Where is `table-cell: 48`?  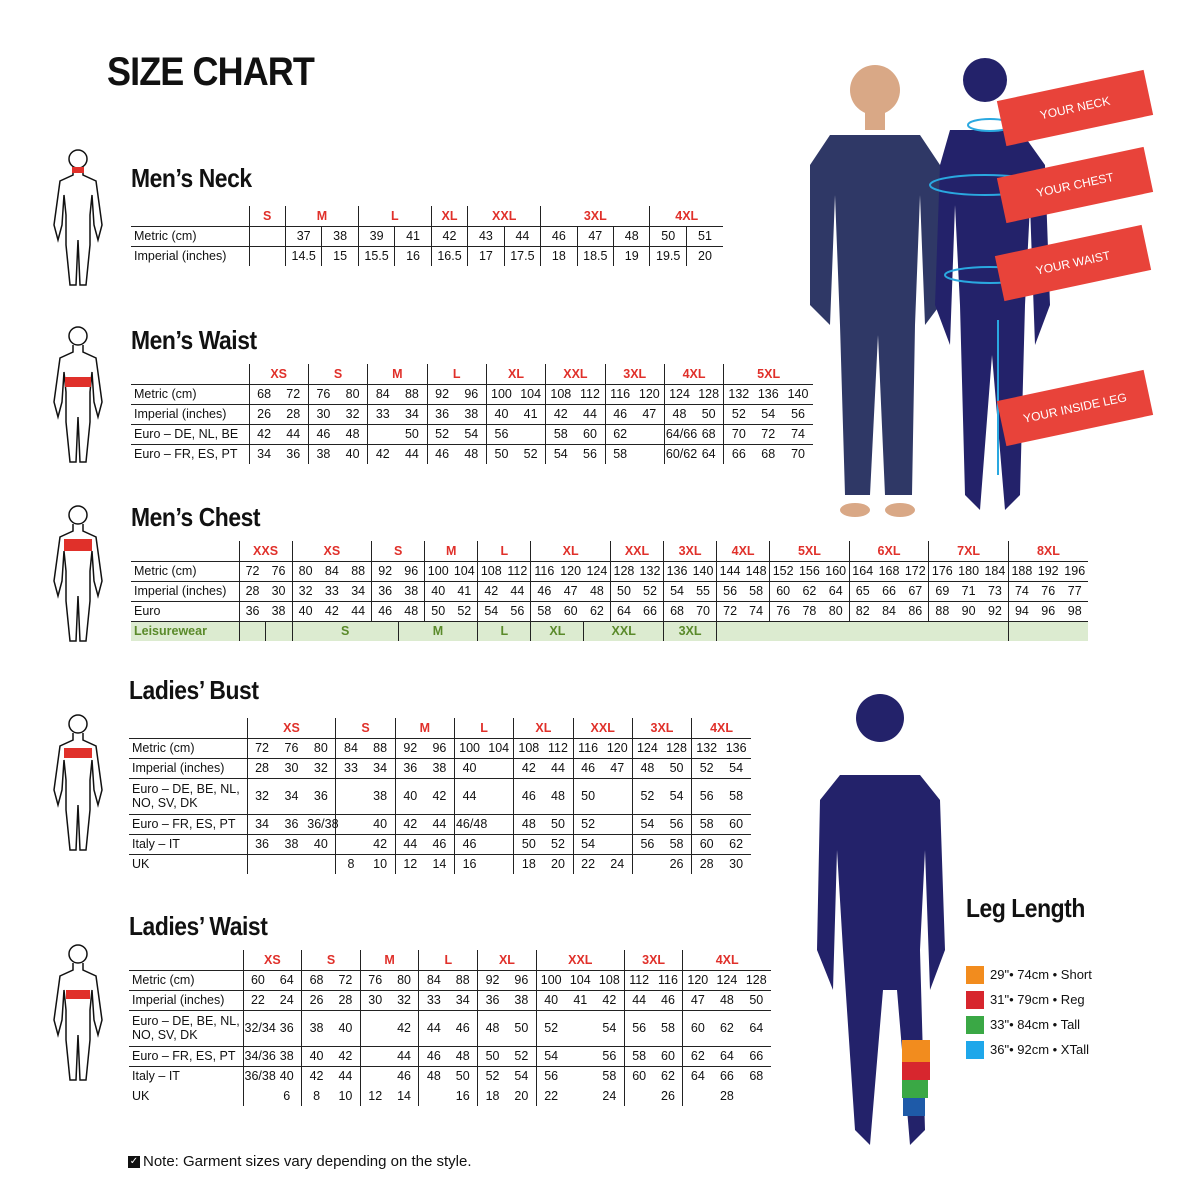 table-cell: 48 is located at coordinates (463, 1055).